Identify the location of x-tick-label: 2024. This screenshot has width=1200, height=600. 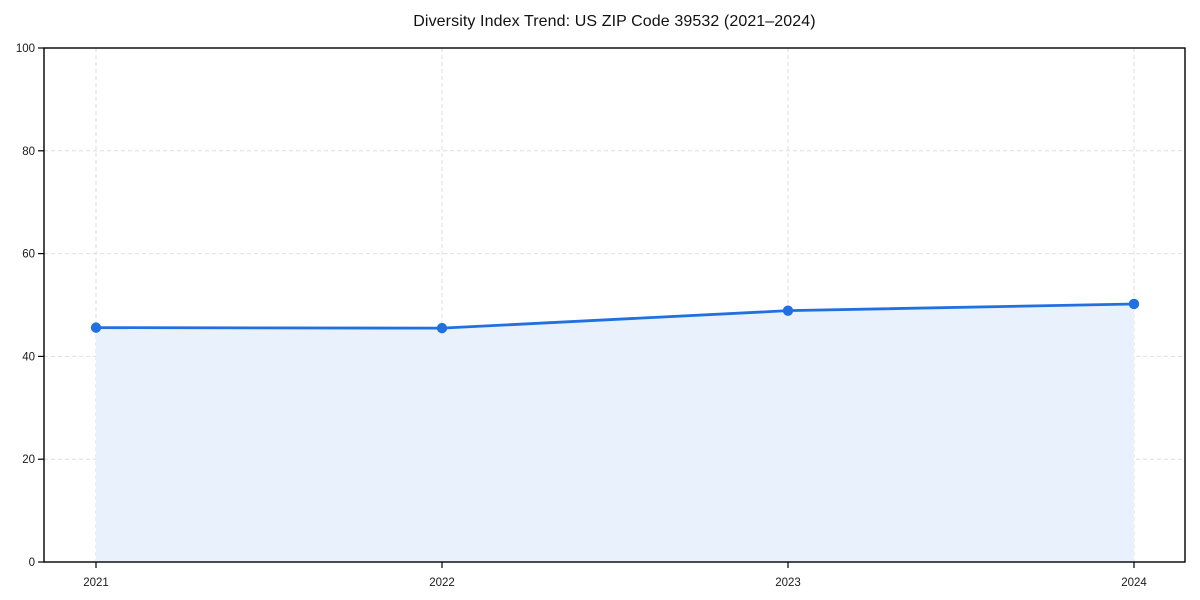
(1134, 583).